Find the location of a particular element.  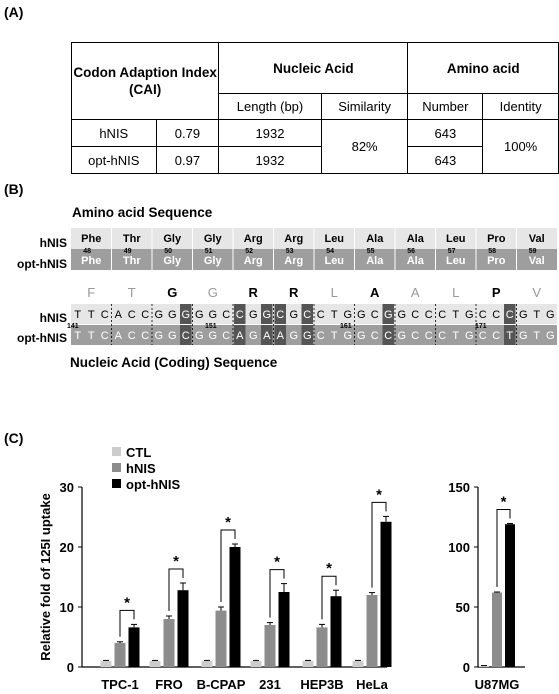

aa-position: 49 is located at coordinates (128, 251).